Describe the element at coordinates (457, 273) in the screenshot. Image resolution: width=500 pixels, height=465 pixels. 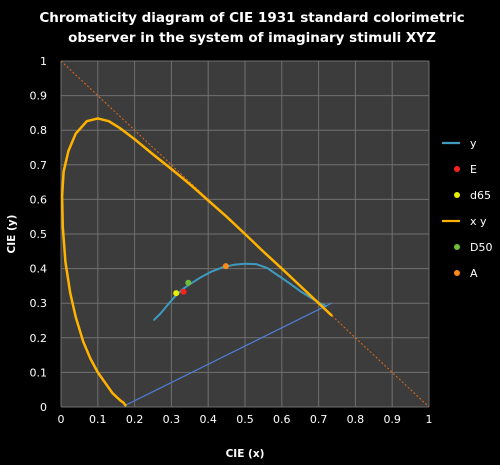
I see `legend-a-swatch` at that location.